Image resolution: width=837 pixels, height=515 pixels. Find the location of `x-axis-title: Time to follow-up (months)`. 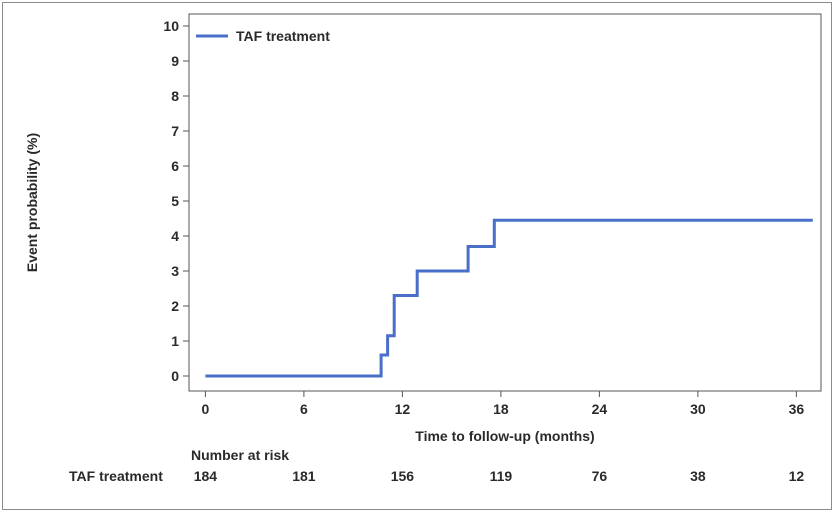

x-axis-title: Time to follow-up (months) is located at coordinates (504, 436).